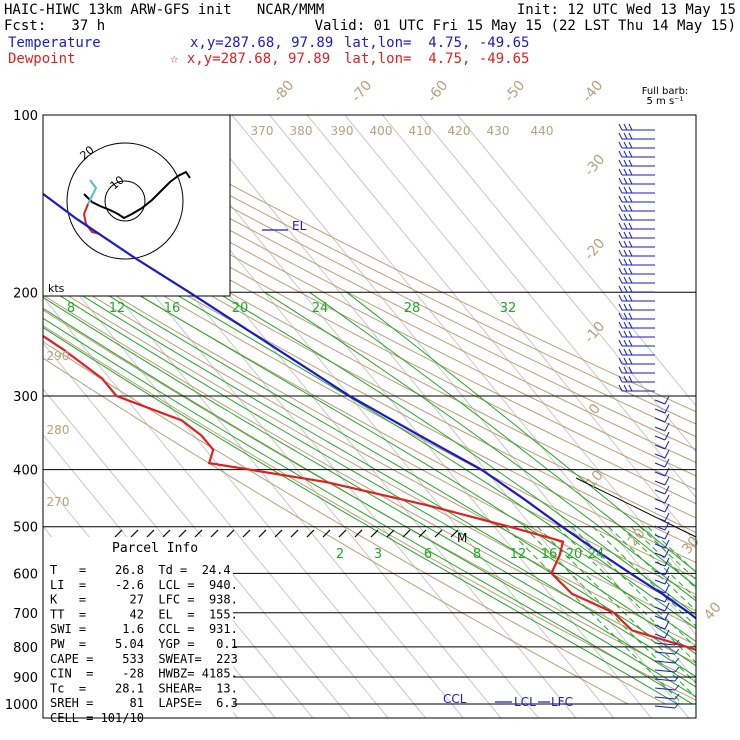  What do you see at coordinates (25, 678) in the screenshot?
I see `pressure-label: 900` at bounding box center [25, 678].